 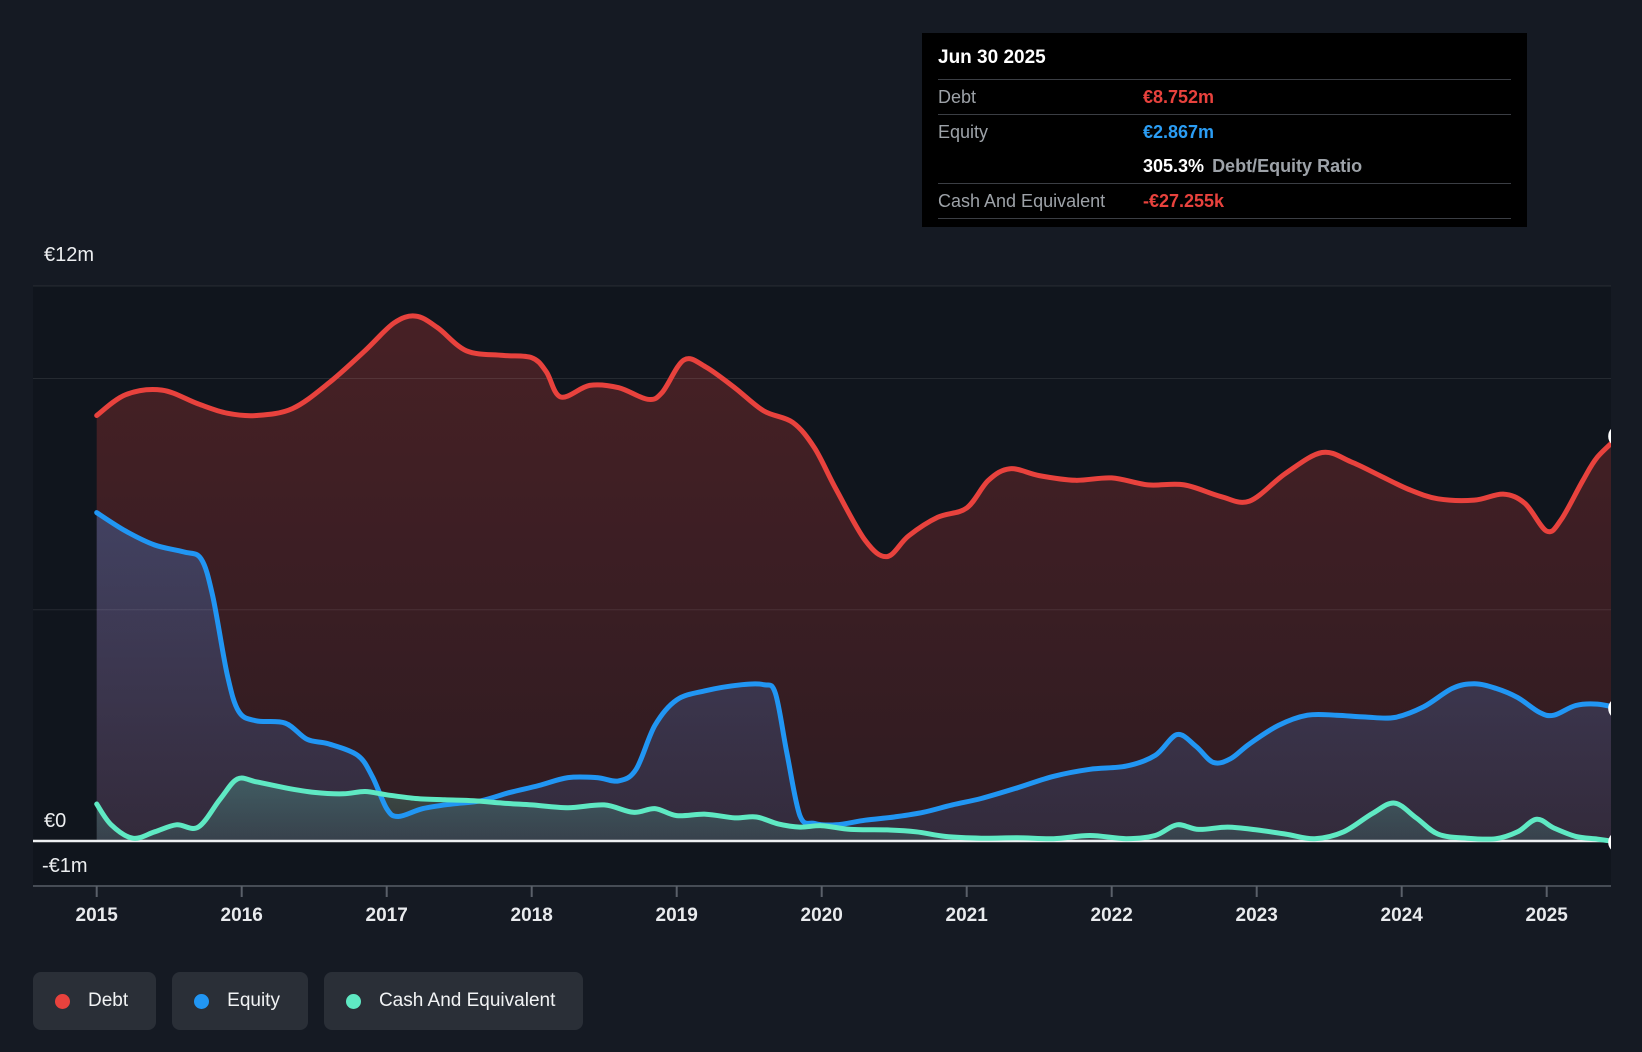 What do you see at coordinates (242, 915) in the screenshot?
I see `x-axis-year-label: 2016` at bounding box center [242, 915].